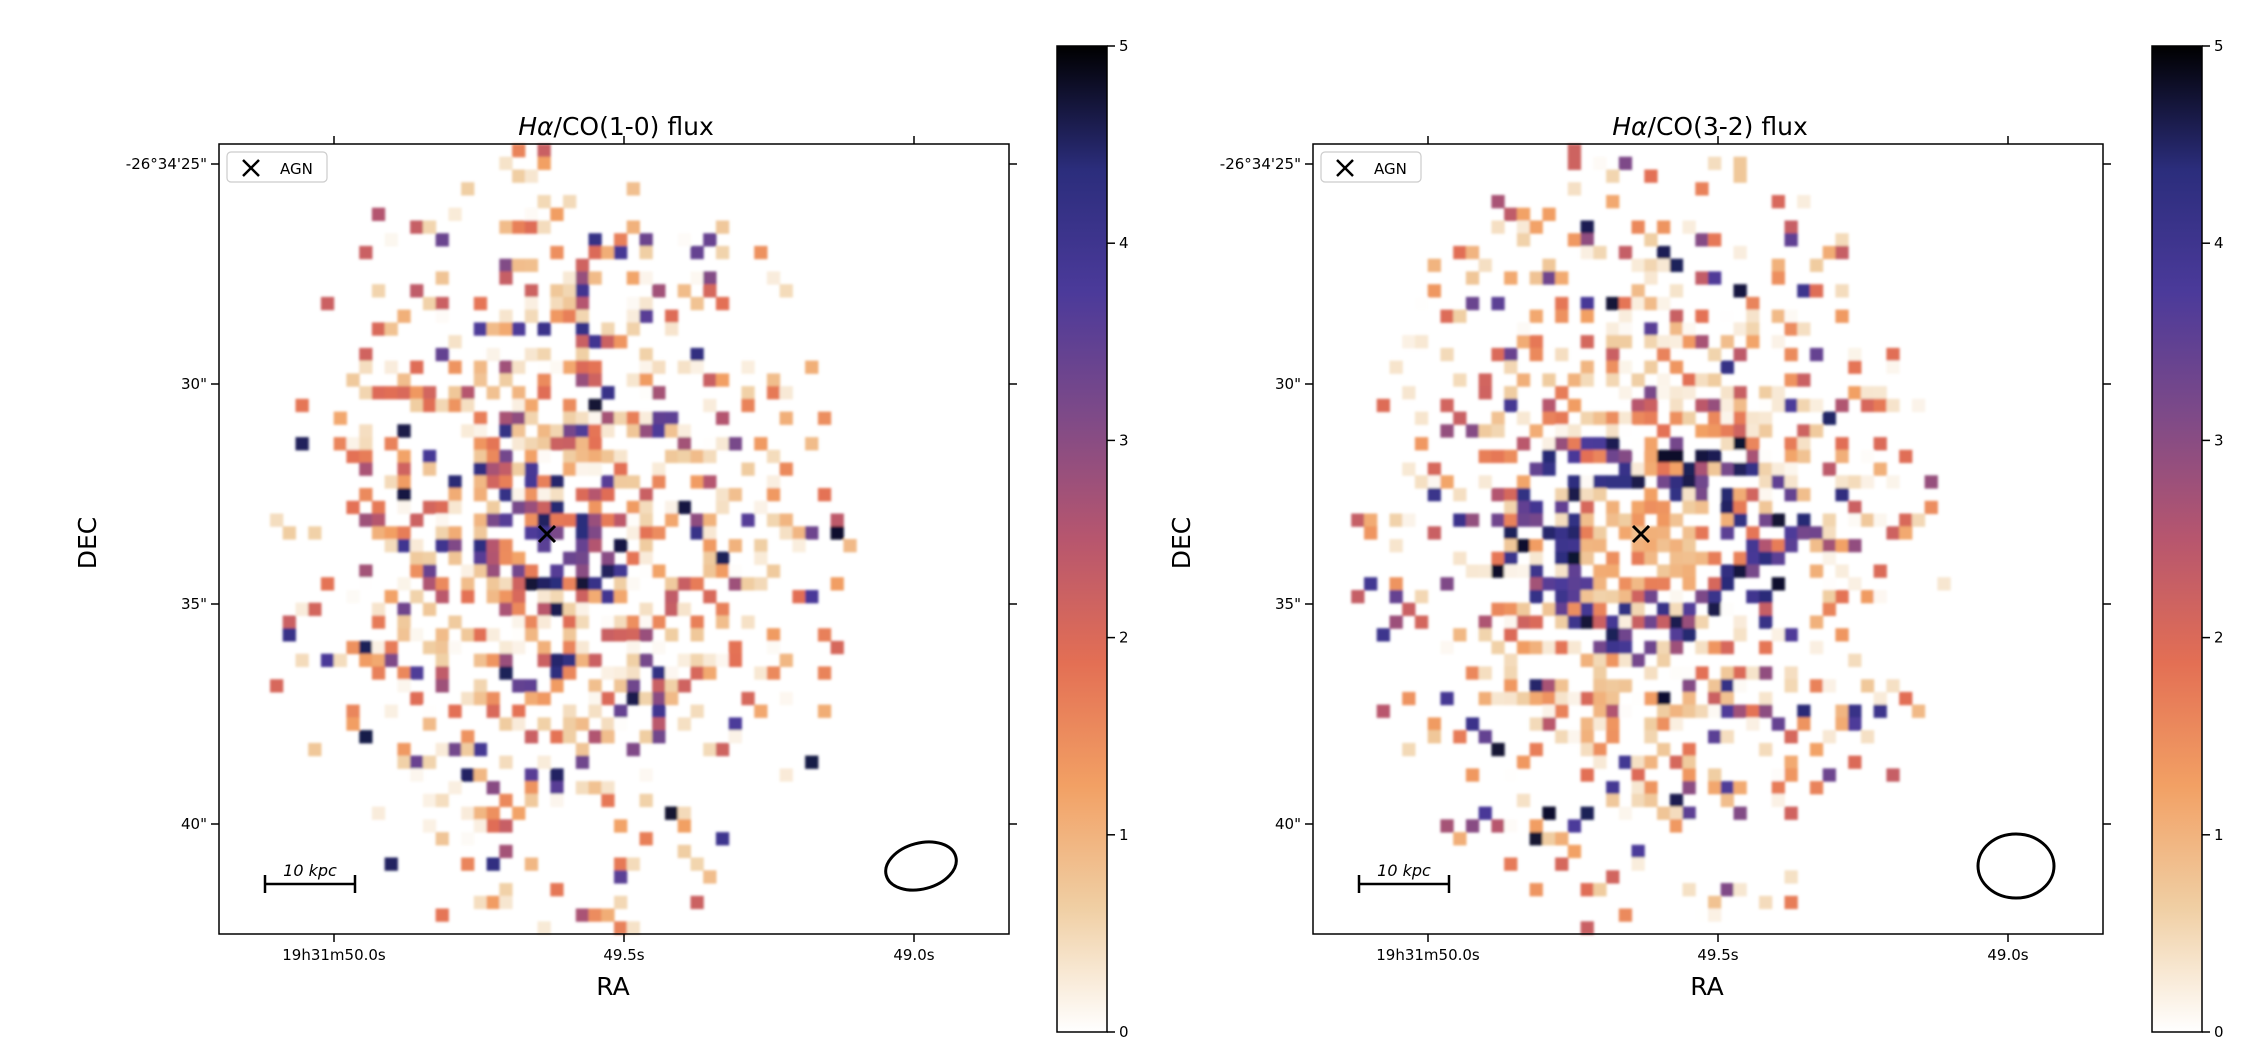 The height and width of the screenshot is (1060, 2258). I want to click on panel-2-ylabel: DEC, so click(1181, 543).